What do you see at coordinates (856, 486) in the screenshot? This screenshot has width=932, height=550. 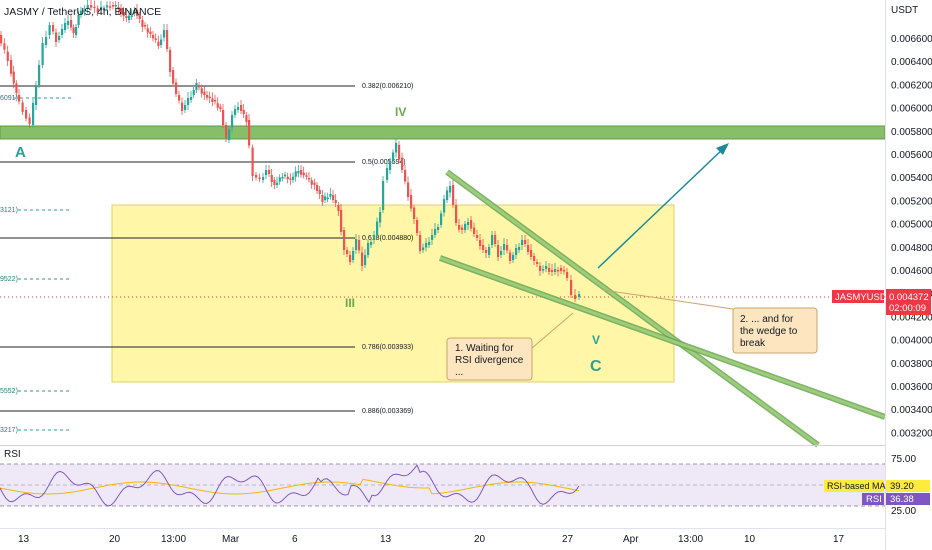 I see `rsi-ma-label: RSI-based MA` at bounding box center [856, 486].